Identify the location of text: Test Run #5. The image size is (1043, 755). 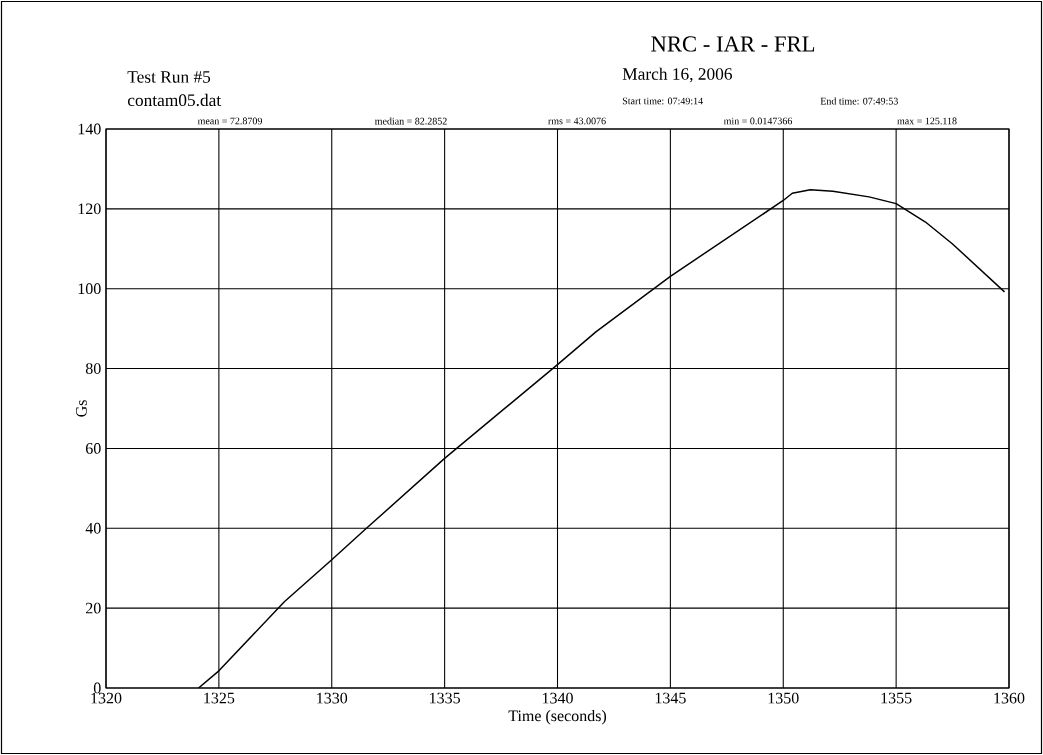
(169, 77).